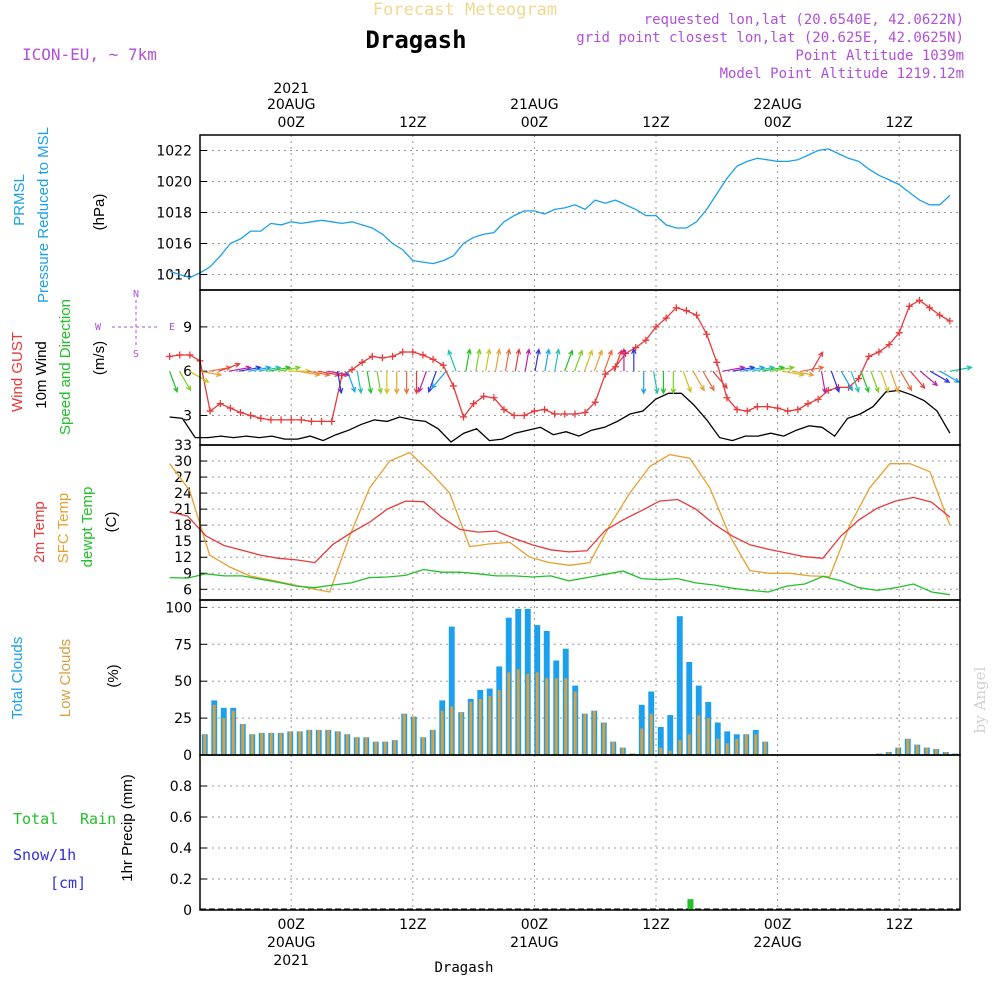 This screenshot has height=1000, width=1000. Describe the element at coordinates (560, 361) in the screenshot. I see `gust-line` at that location.